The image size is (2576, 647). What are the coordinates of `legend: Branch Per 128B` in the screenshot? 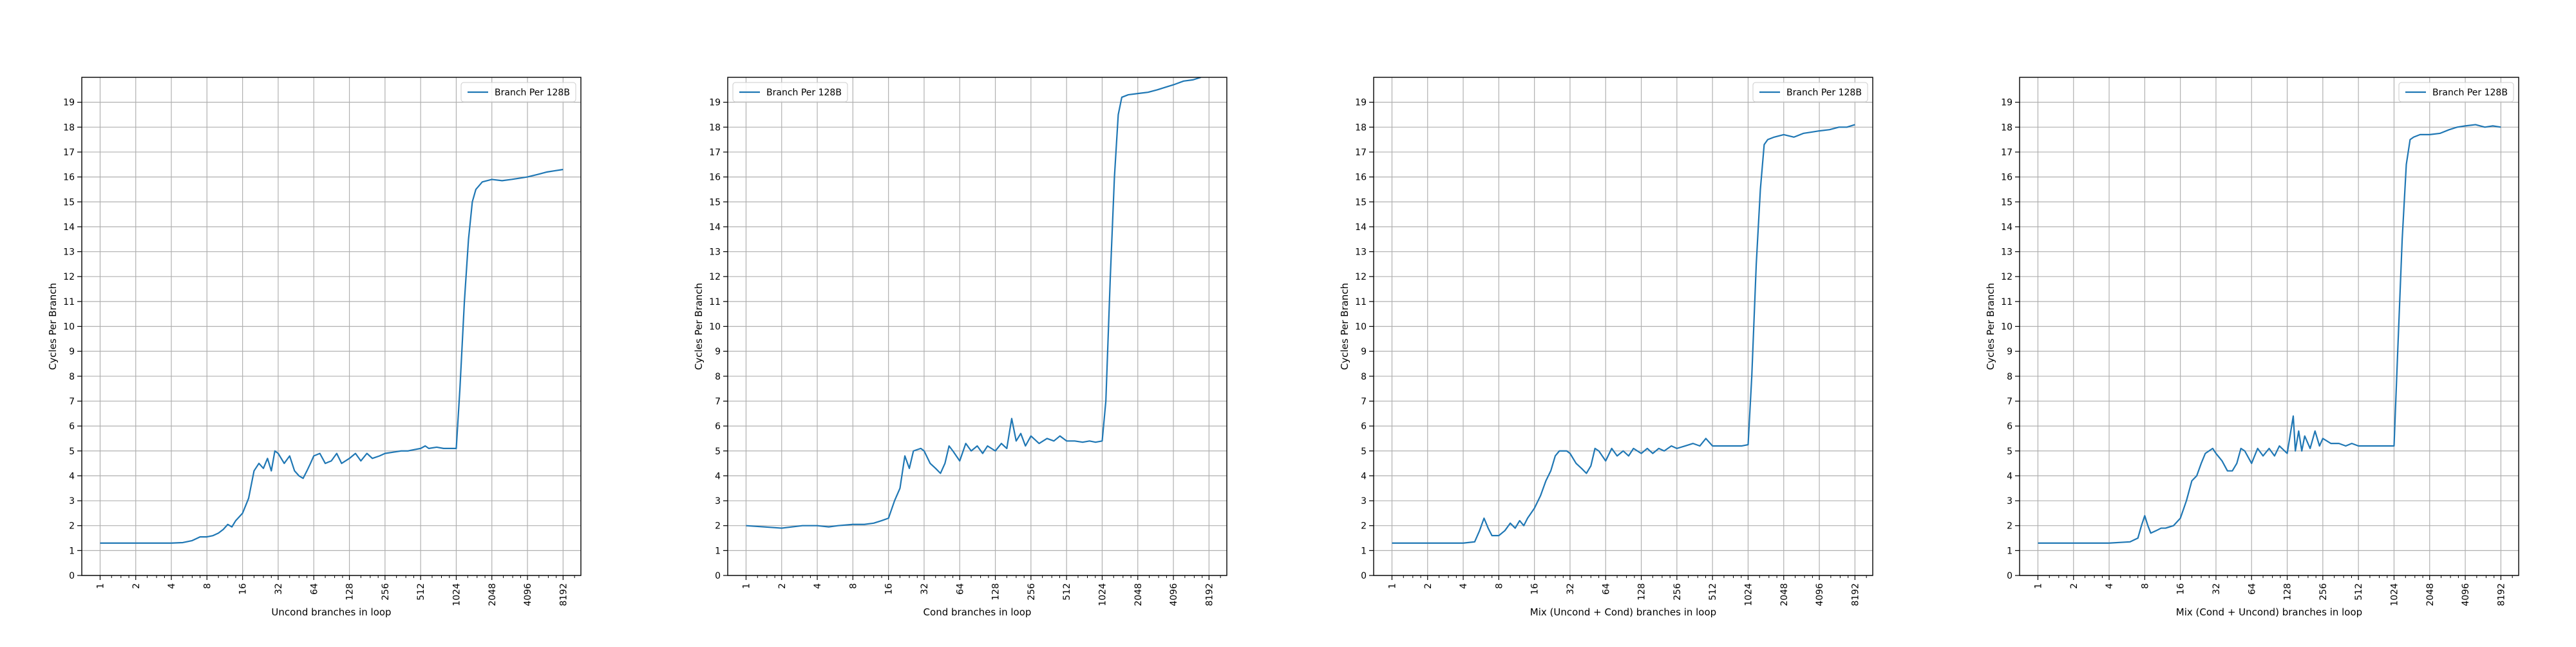 It's located at (518, 92).